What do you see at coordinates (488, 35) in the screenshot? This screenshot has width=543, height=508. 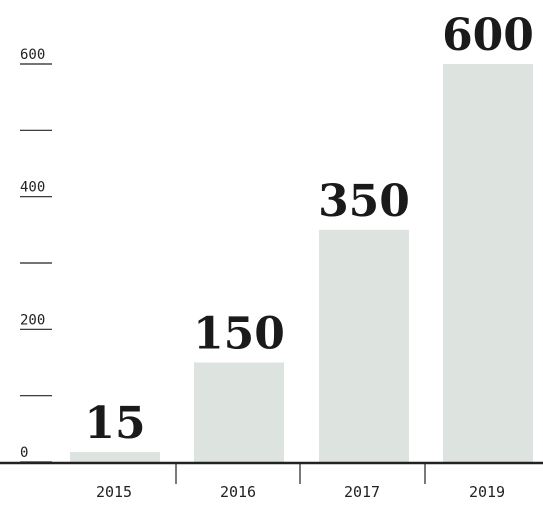 I see `data-label: 600` at bounding box center [488, 35].